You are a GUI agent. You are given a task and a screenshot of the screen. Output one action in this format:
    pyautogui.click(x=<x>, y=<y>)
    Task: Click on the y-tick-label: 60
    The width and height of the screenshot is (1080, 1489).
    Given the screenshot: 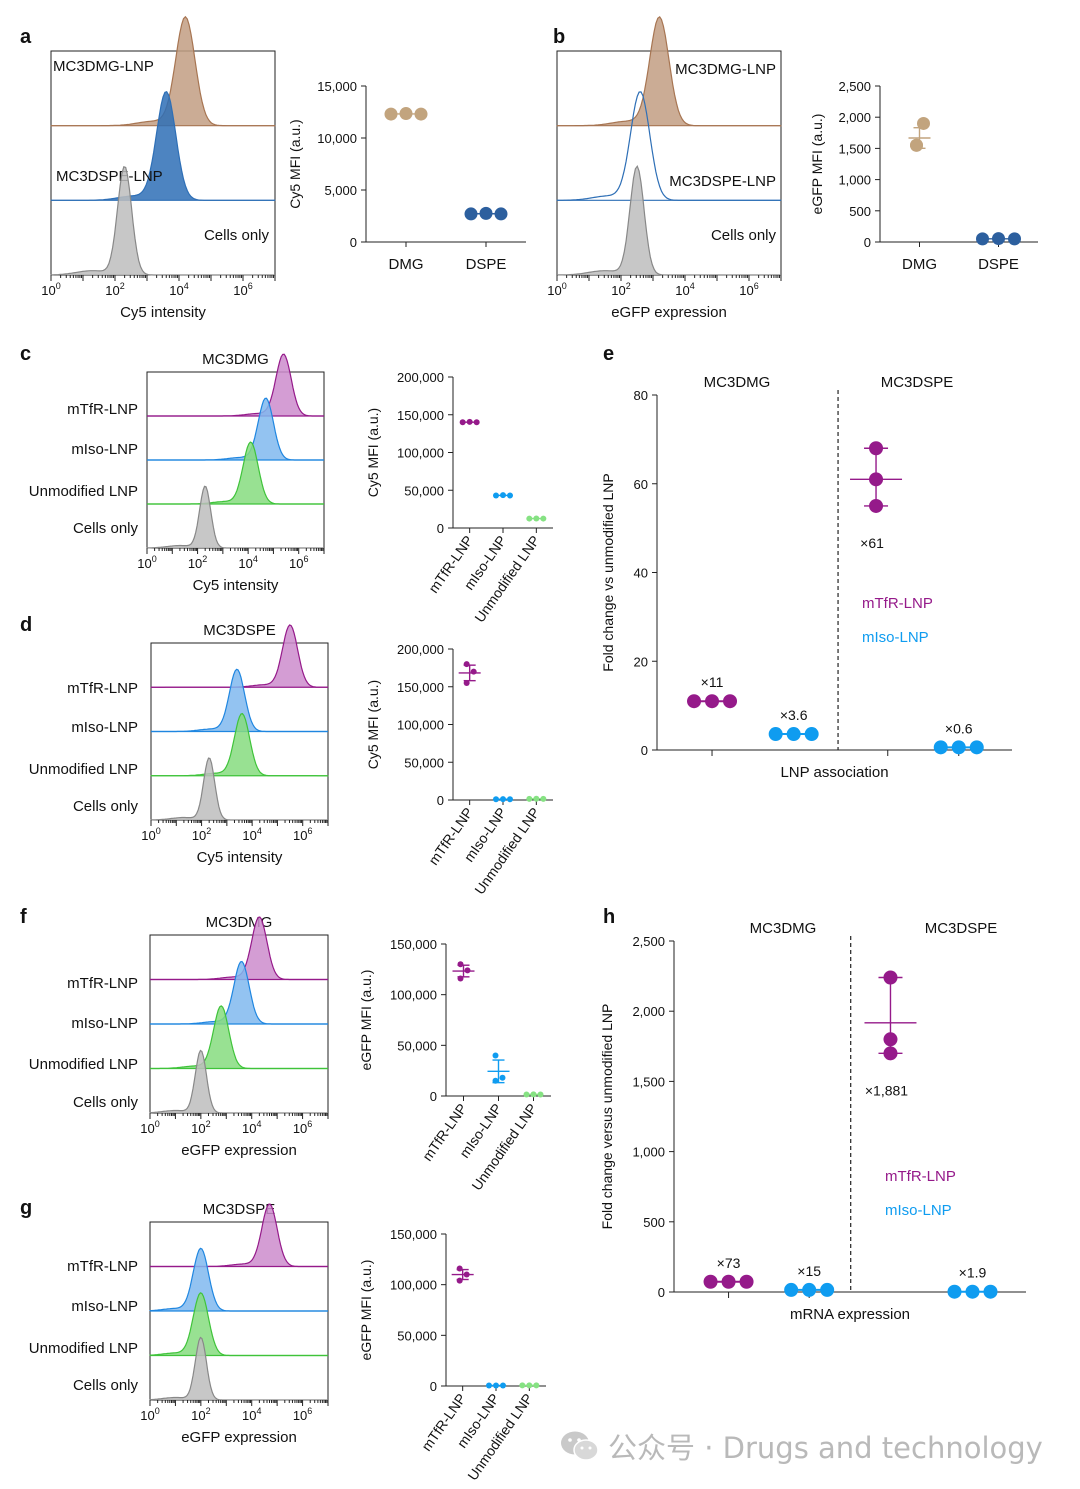 What is the action you would take?
    pyautogui.click(x=641, y=484)
    